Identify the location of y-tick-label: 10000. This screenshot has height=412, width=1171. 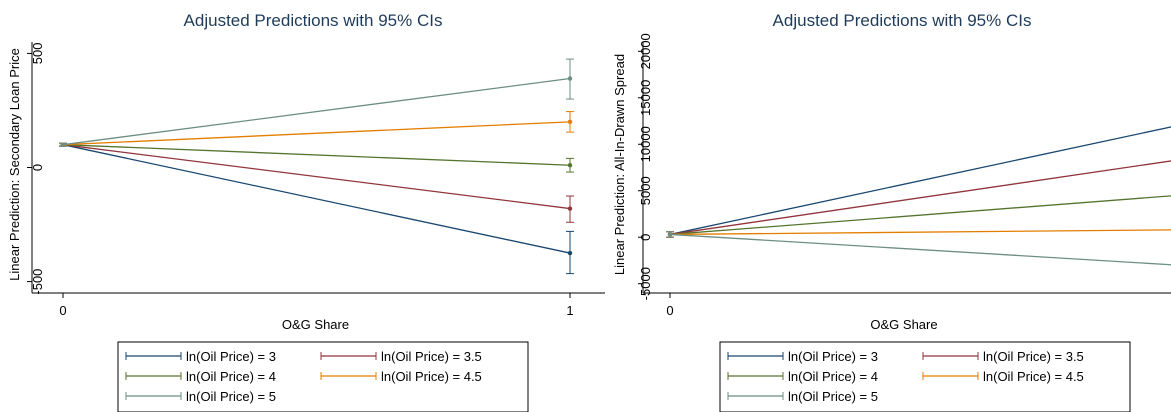
(645, 144).